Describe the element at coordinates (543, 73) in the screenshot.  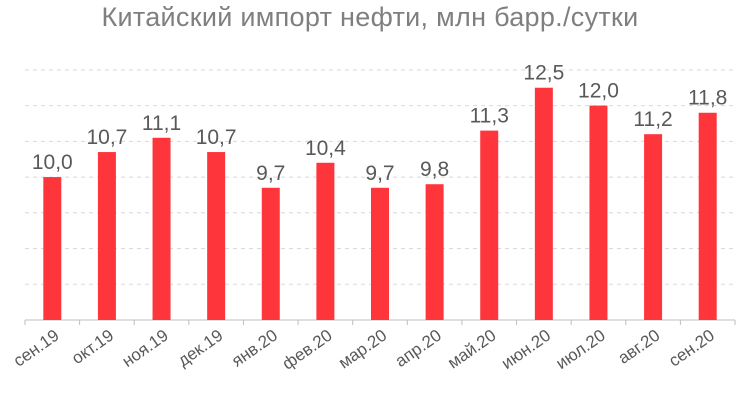
I see `data-label: 12,5` at that location.